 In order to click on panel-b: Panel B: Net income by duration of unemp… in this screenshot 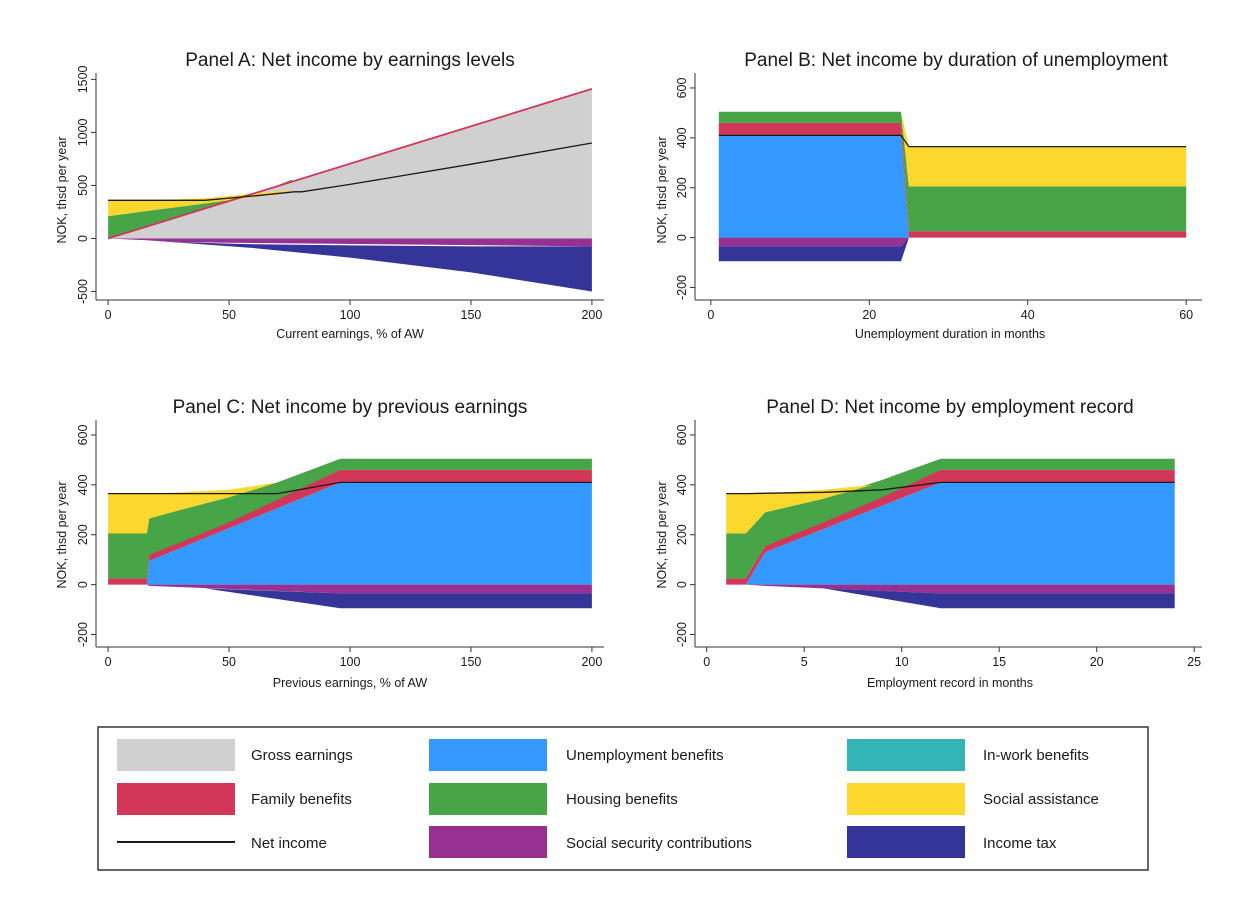, I will do `click(928, 195)`.